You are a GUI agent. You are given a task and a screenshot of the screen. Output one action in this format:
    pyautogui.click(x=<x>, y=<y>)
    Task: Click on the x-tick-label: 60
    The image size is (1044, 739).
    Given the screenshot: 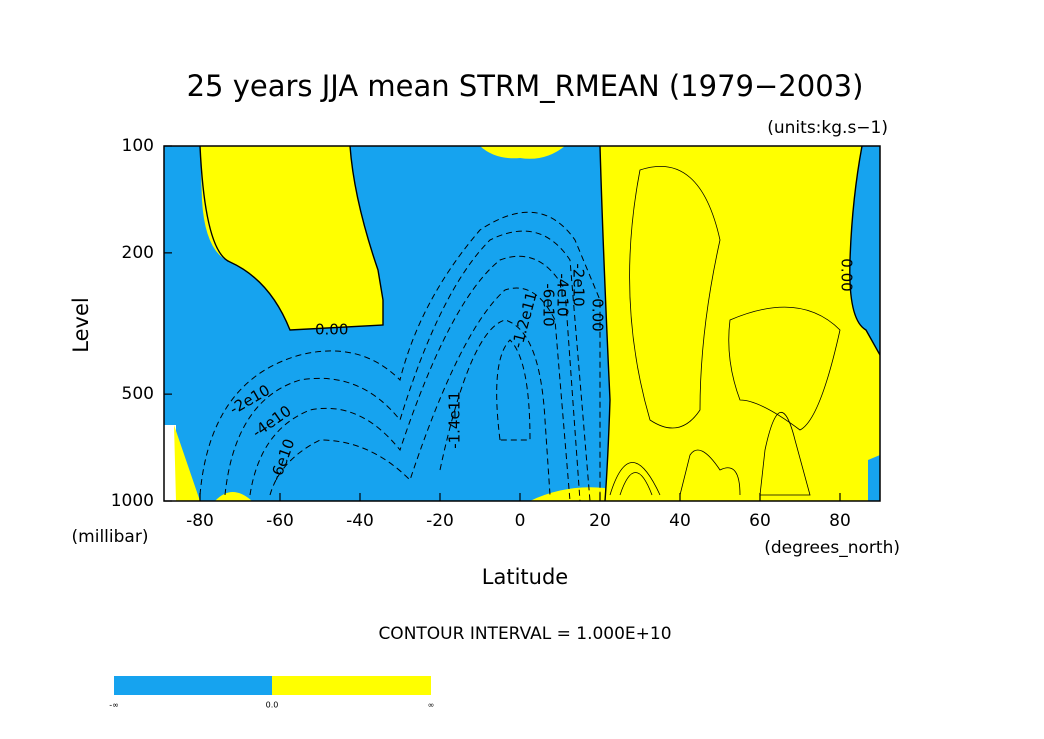 What is the action you would take?
    pyautogui.click(x=760, y=521)
    